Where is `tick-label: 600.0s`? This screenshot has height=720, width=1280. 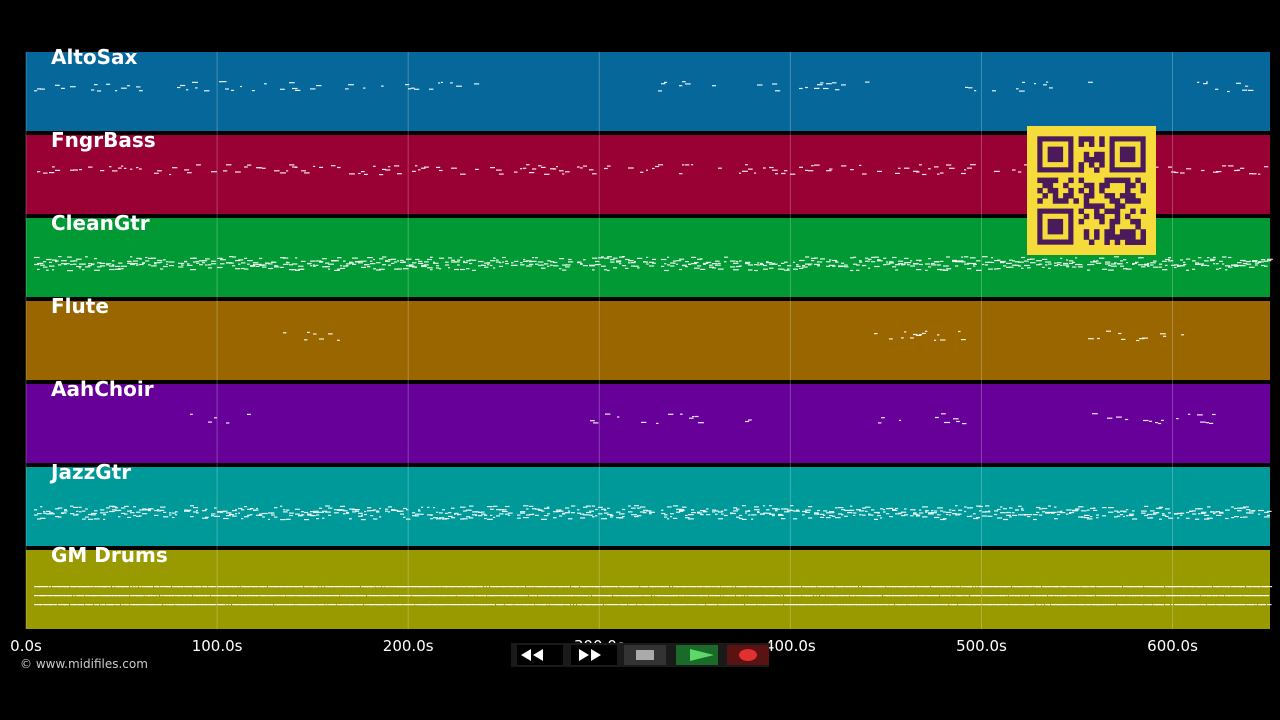
tick-label: 600.0s is located at coordinates (1172, 646).